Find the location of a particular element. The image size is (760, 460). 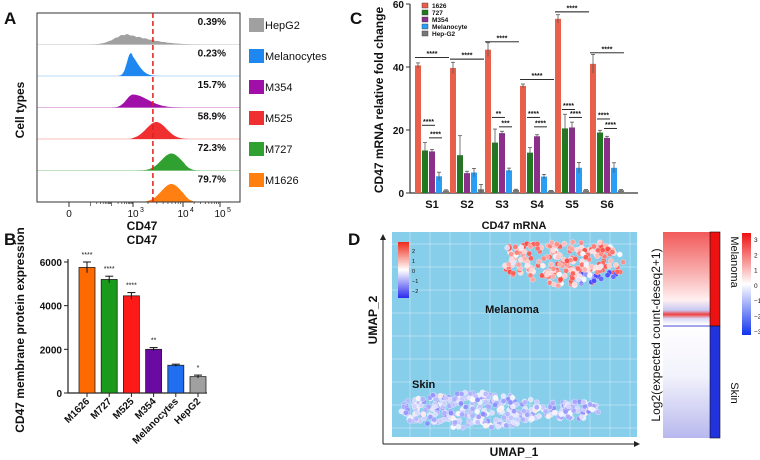

legend-label: Melanocytes is located at coordinates (296, 57).